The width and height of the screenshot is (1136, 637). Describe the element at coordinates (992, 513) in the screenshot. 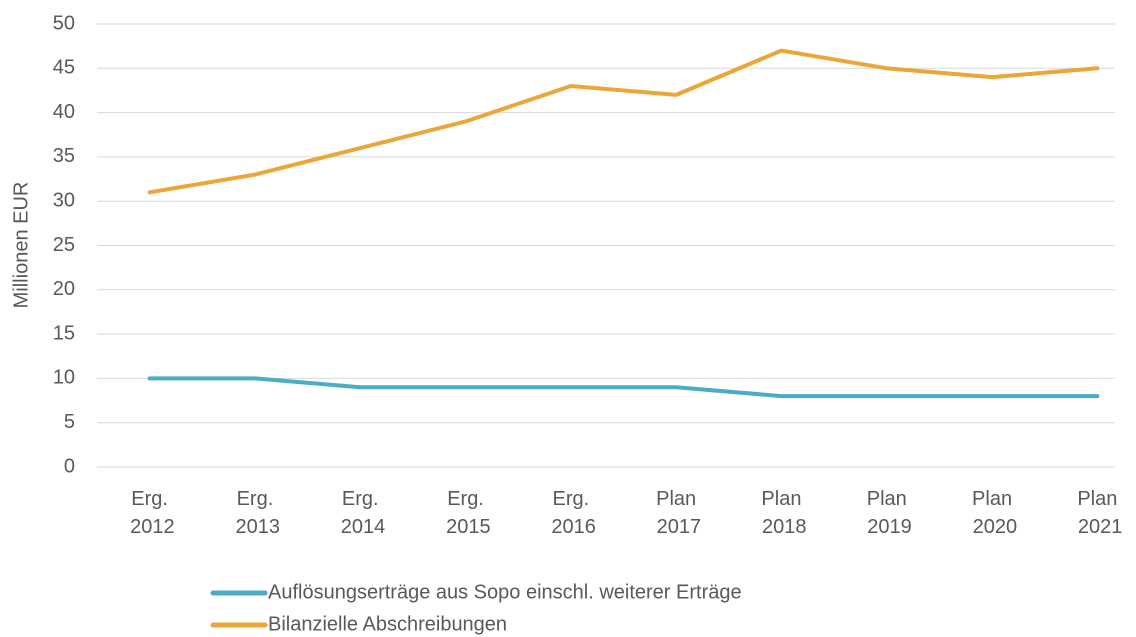

I see `x-tick-label: Plan 2020` at that location.